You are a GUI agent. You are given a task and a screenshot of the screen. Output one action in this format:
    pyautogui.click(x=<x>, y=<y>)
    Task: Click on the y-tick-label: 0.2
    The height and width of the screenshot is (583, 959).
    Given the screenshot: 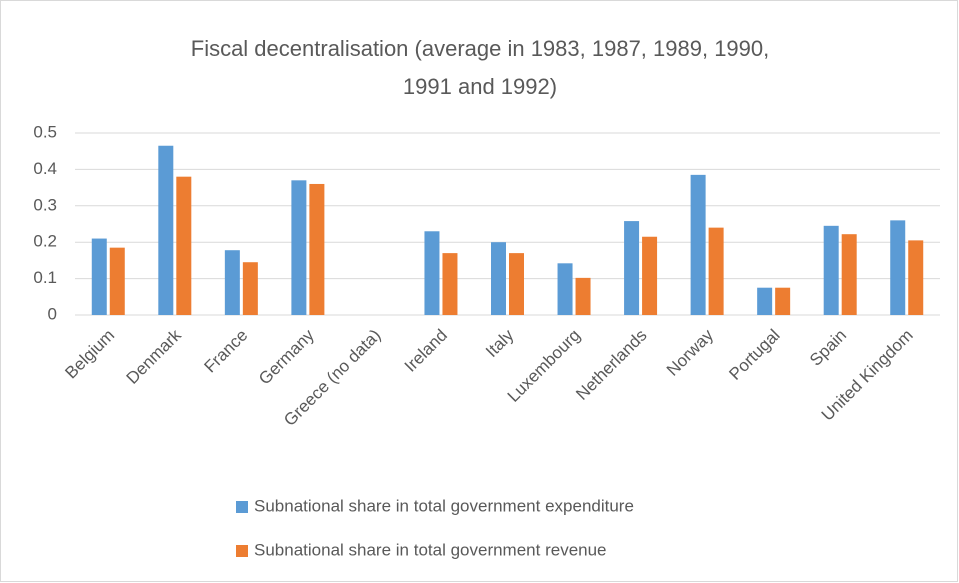 What is the action you would take?
    pyautogui.click(x=45, y=241)
    